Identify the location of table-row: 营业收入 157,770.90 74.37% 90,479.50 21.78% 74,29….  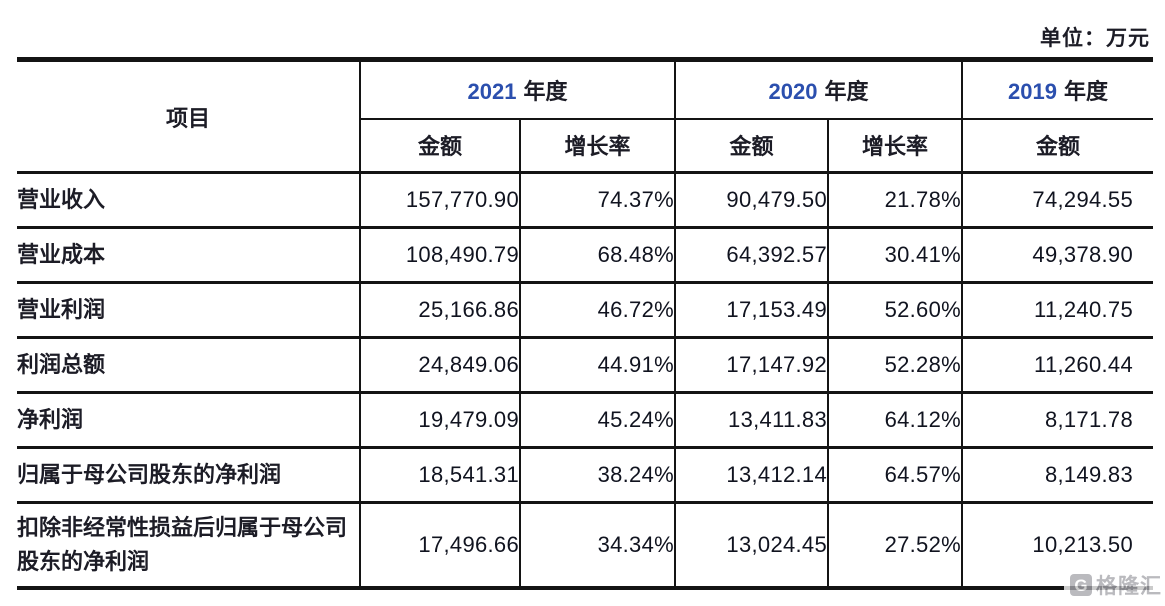
(585, 200).